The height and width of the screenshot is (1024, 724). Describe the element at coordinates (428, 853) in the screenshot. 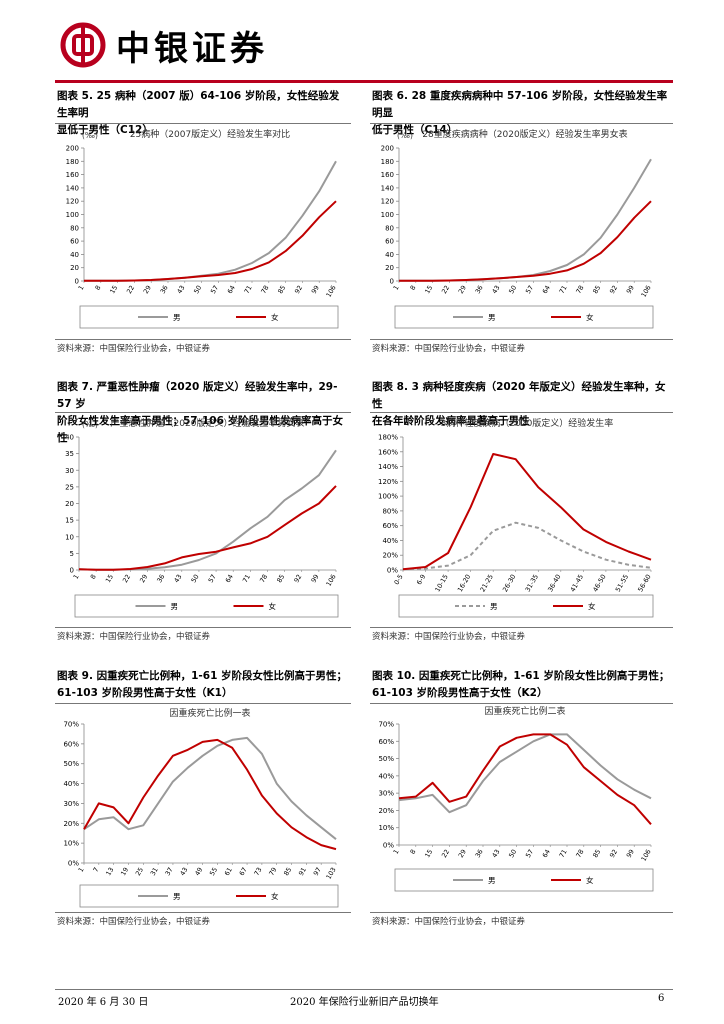

I see `x-tick-label: 15` at that location.